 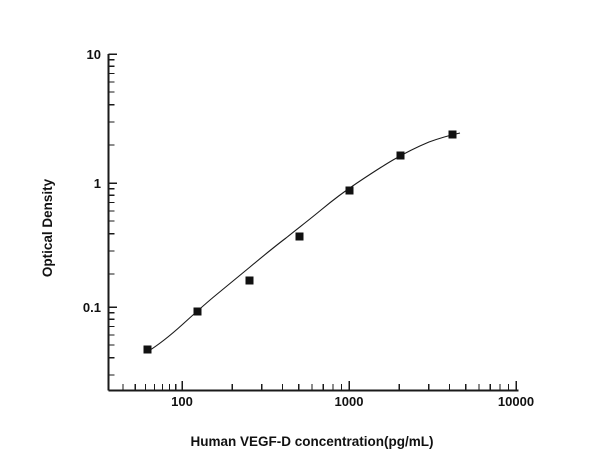 What do you see at coordinates (312, 441) in the screenshot?
I see `x-axis-title: Human VEGF-D concentration(pg/mL)` at bounding box center [312, 441].